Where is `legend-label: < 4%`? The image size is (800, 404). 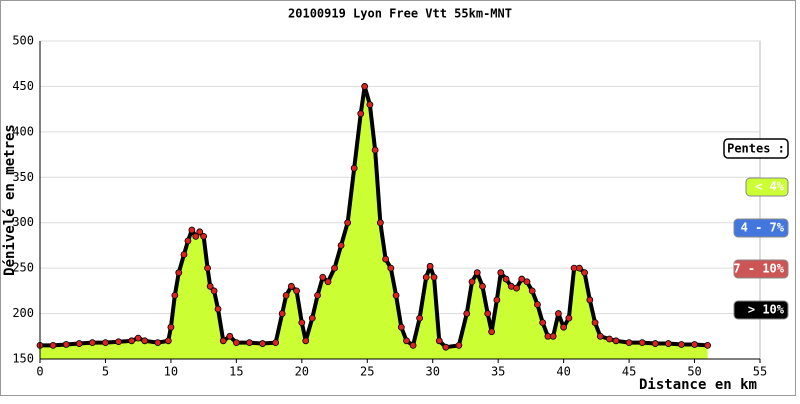
legend-label: < 4% is located at coordinates (770, 187).